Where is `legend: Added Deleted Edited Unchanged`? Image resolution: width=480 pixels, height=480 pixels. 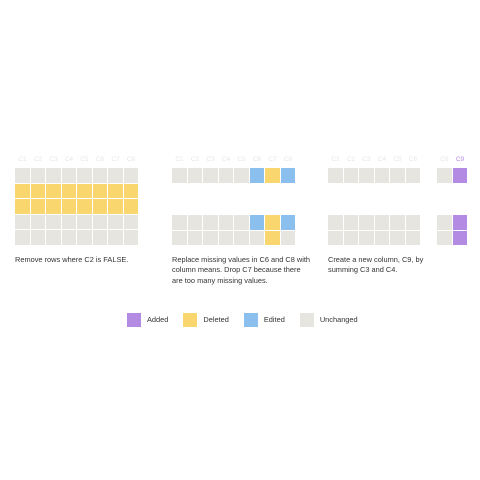 legend: Added Deleted Edited Unchanged is located at coordinates (250, 319).